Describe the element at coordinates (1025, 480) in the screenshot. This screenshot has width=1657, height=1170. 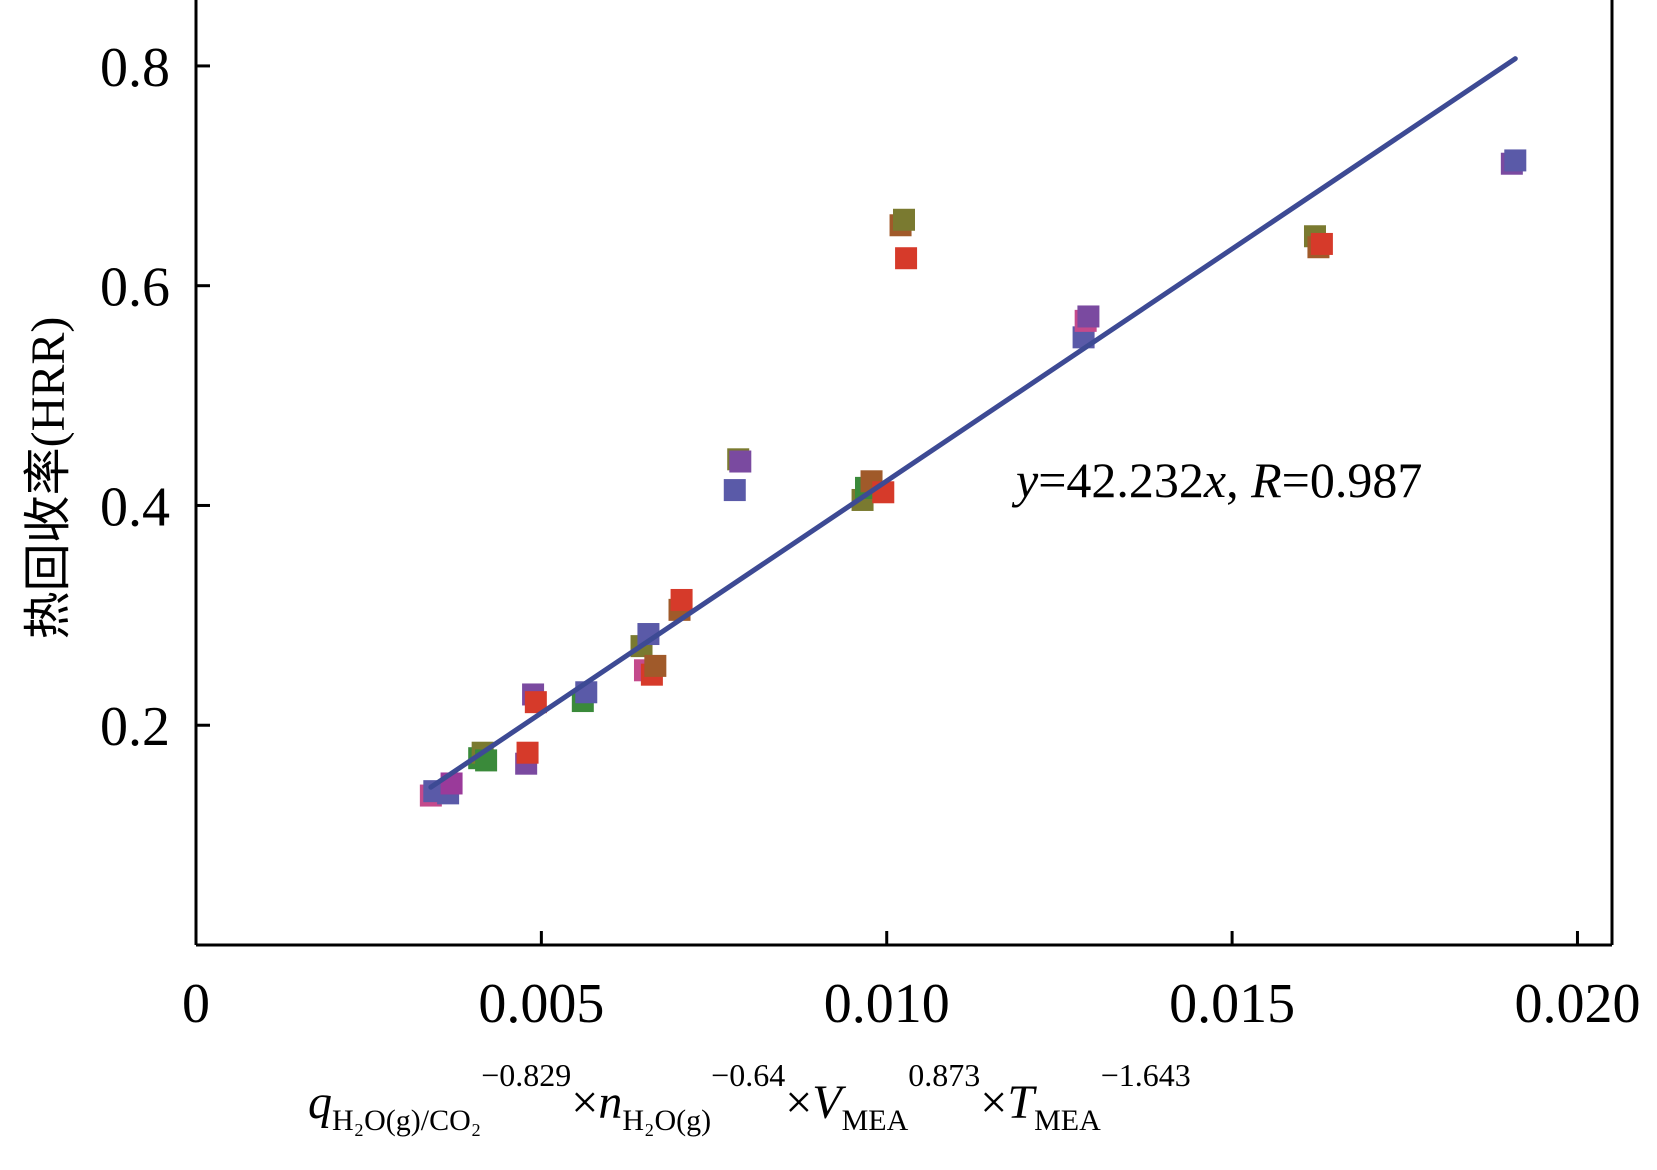
I see `annotation-y: y` at that location.